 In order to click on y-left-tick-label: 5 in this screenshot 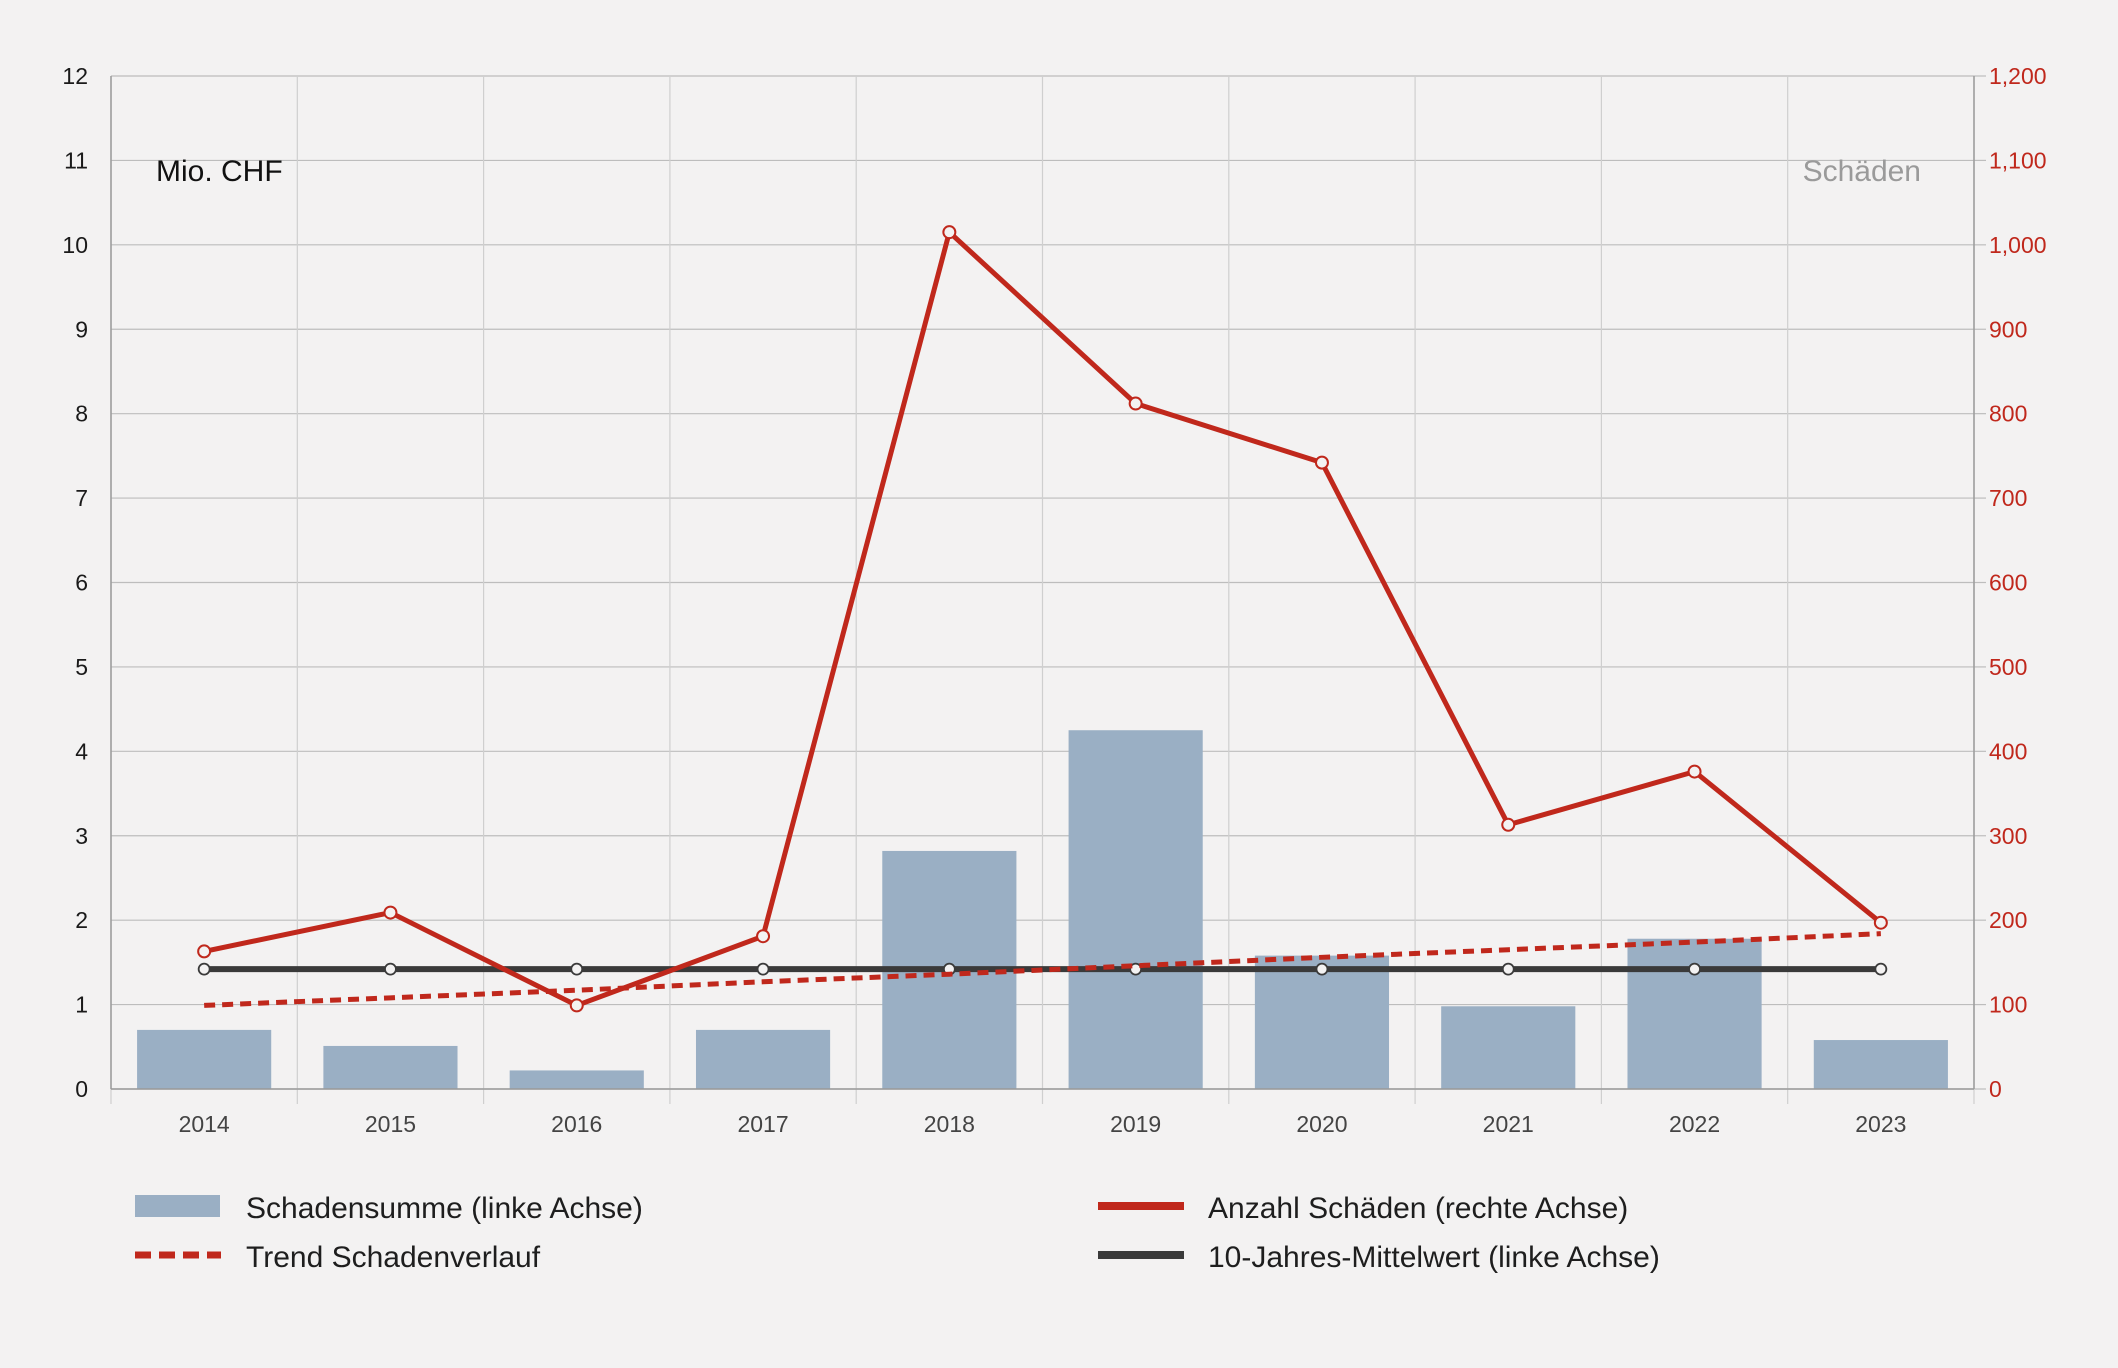, I will do `click(81, 667)`.